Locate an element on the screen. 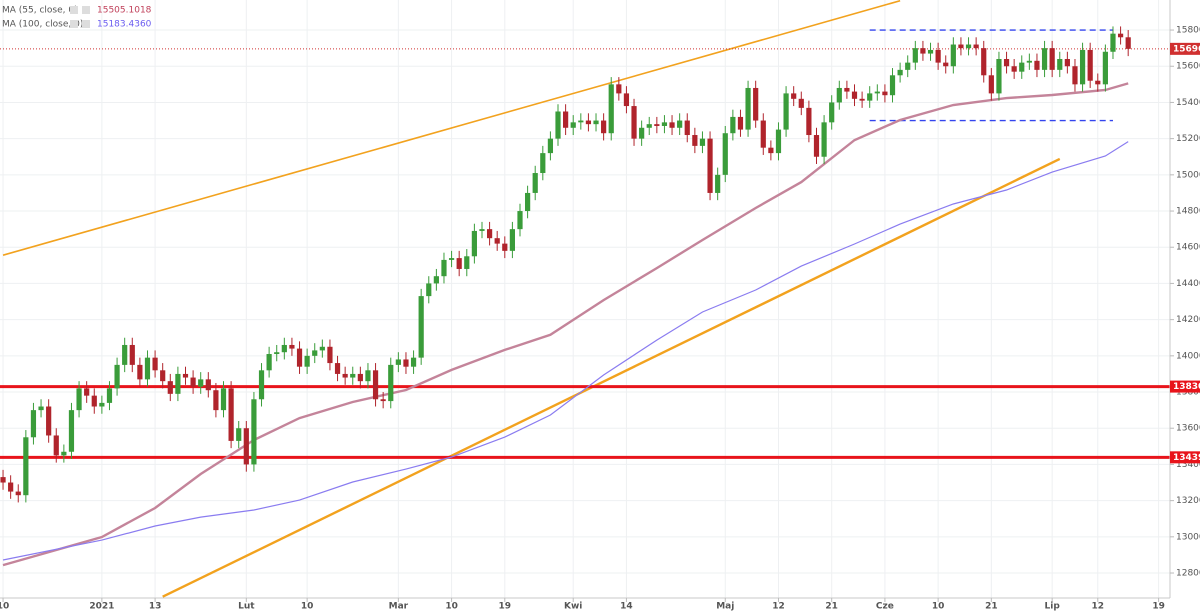 The width and height of the screenshot is (1200, 613). x-tick-label: 13 is located at coordinates (155, 607).